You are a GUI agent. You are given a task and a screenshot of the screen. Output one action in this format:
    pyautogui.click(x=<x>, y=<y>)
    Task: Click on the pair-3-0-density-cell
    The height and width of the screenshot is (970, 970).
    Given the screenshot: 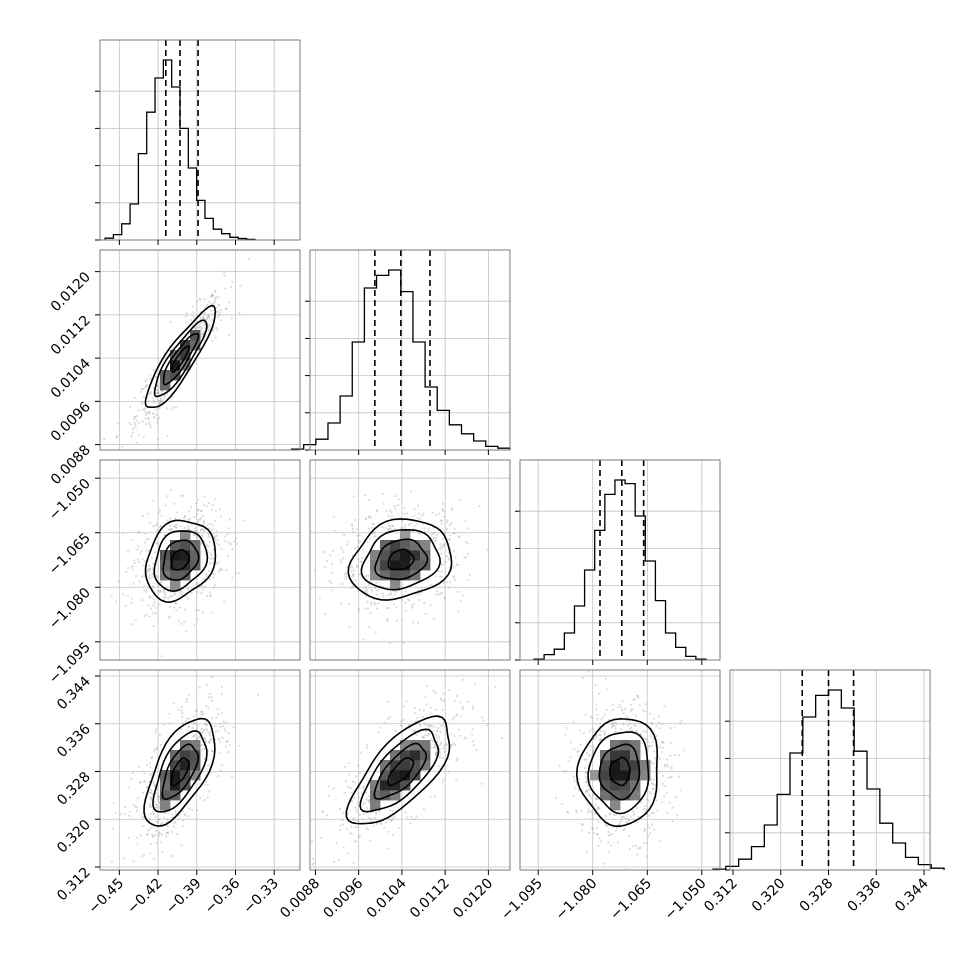 What is the action you would take?
    pyautogui.click(x=185, y=755)
    